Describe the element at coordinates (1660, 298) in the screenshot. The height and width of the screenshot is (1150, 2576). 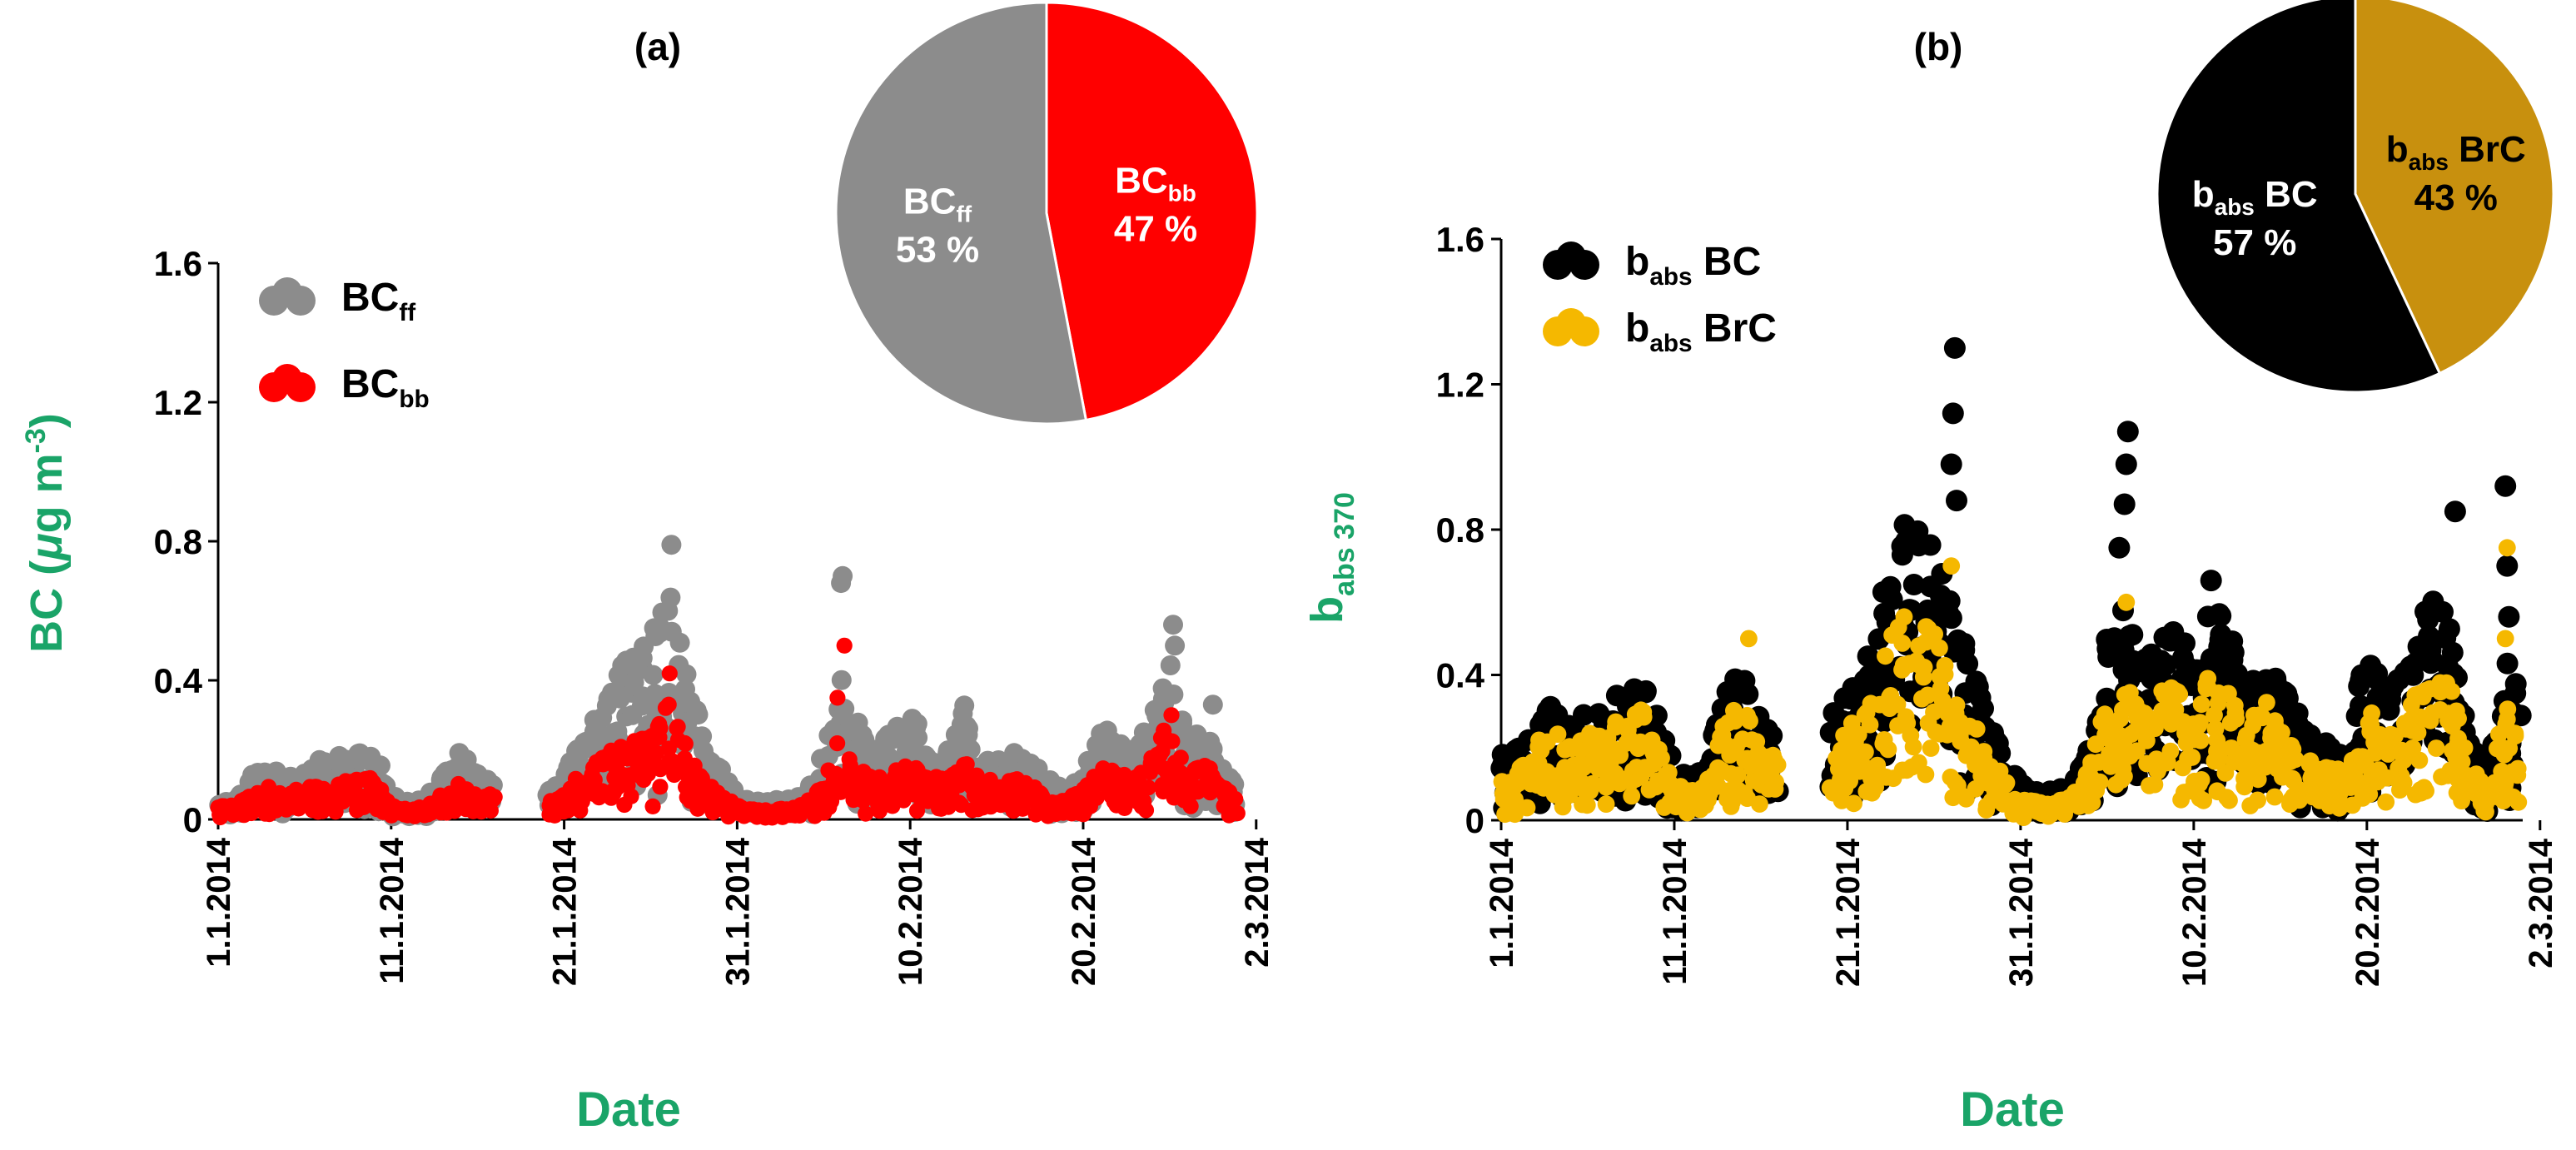
I see `legend: babs BC babs BrC` at that location.